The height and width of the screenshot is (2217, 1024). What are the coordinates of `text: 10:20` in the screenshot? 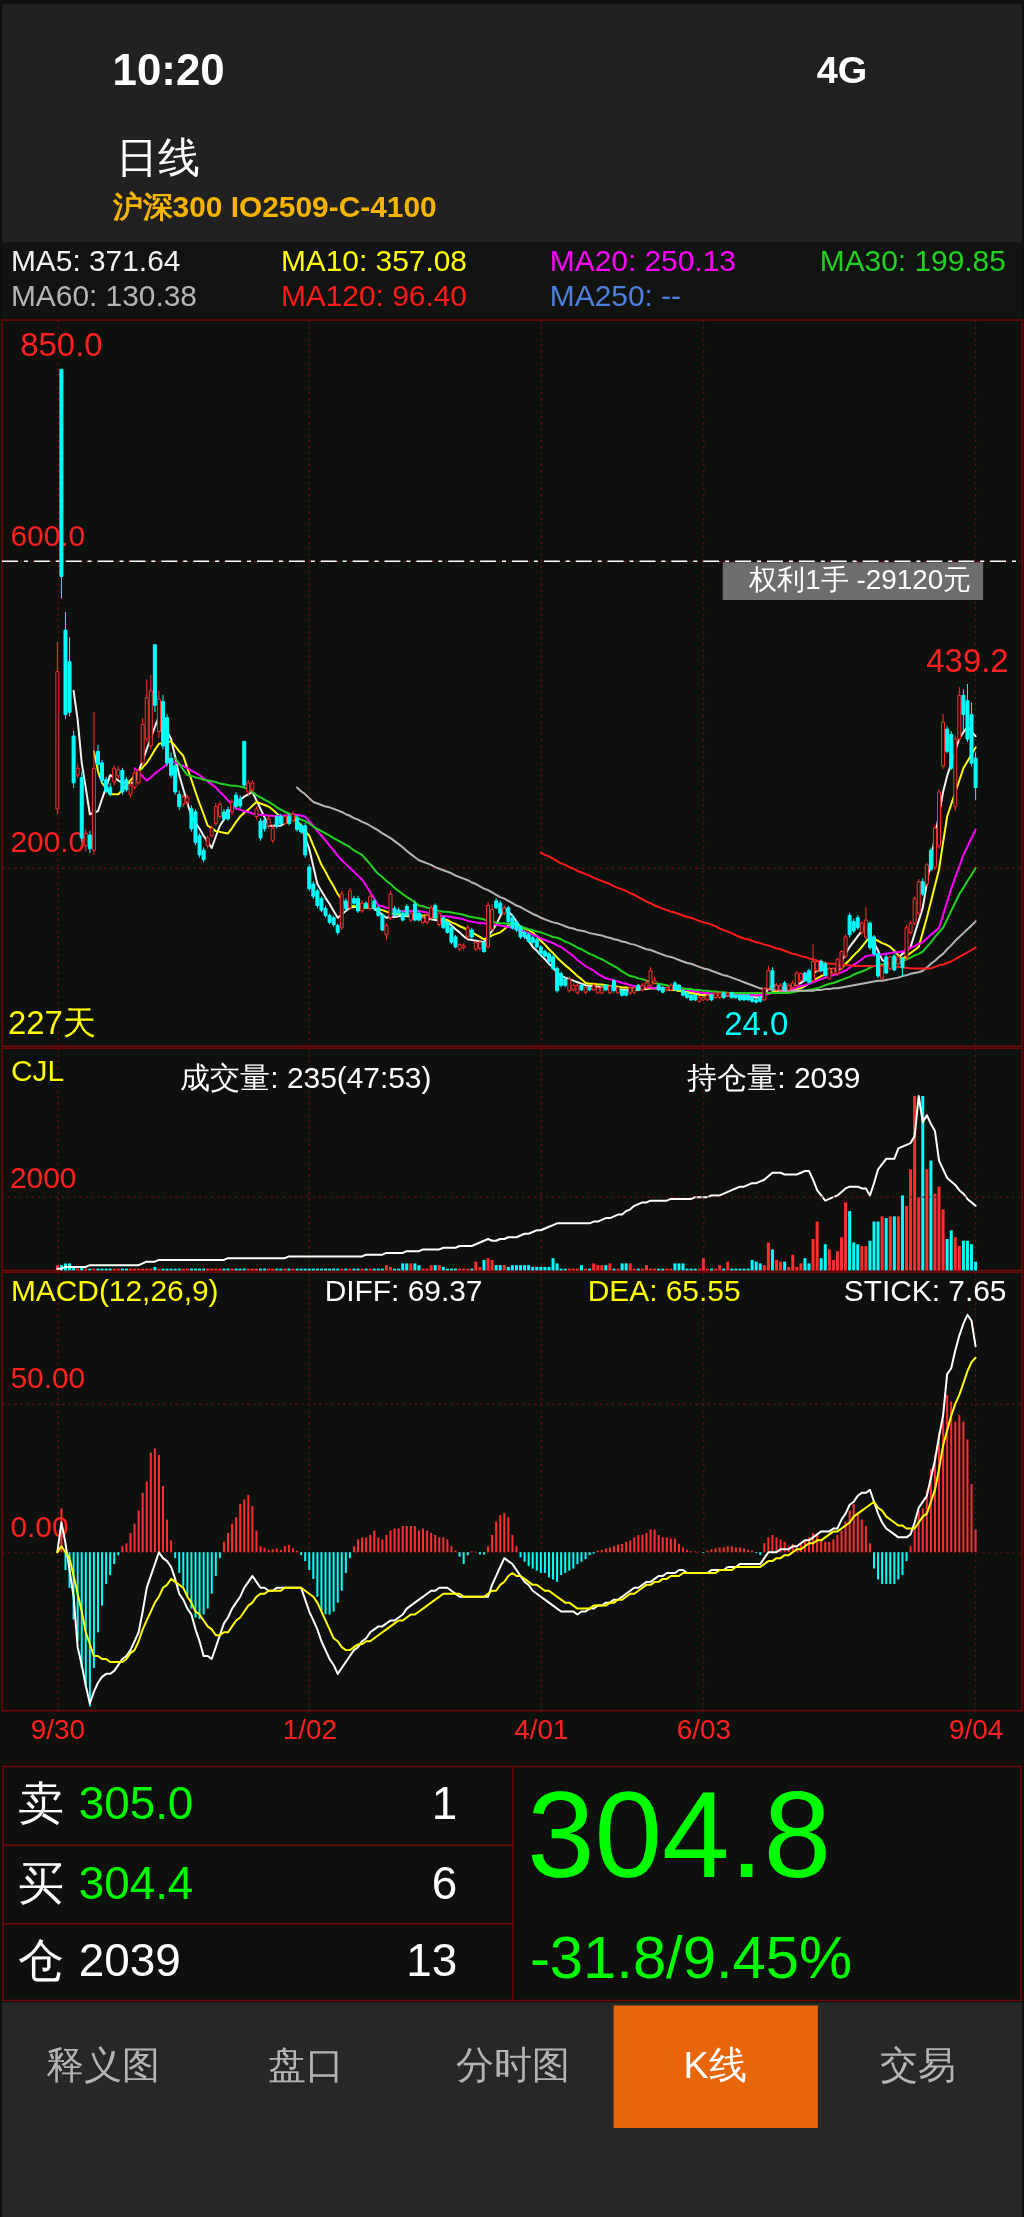 It's located at (168, 70).